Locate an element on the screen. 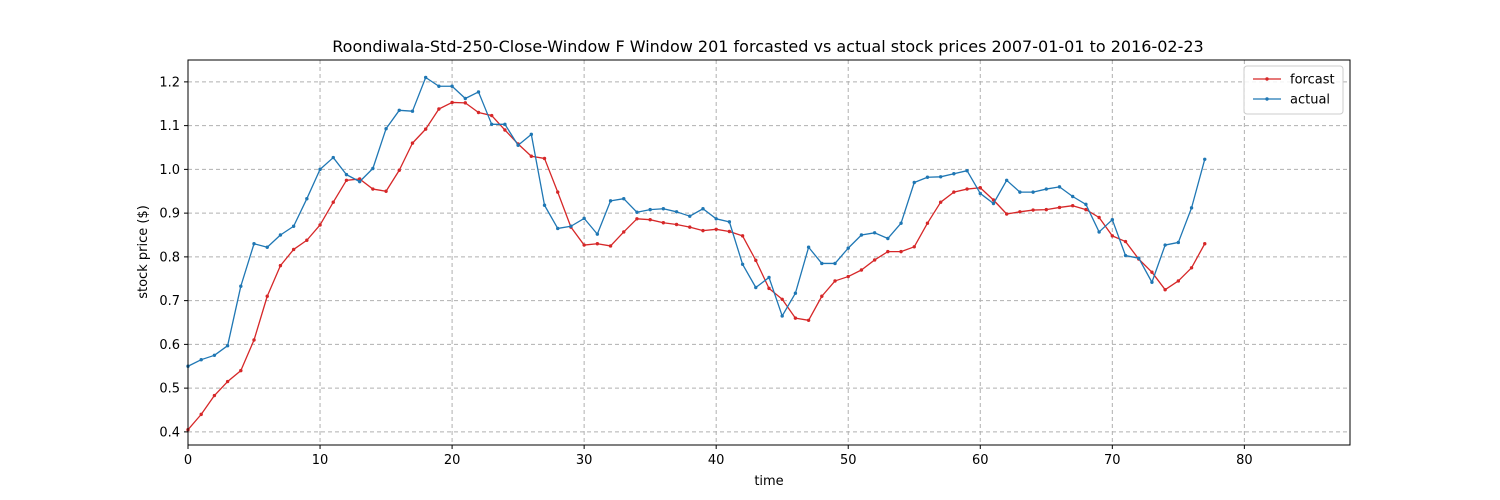 This screenshot has height=500, width=1500. y-tick-label: 1.2 is located at coordinates (169, 82).